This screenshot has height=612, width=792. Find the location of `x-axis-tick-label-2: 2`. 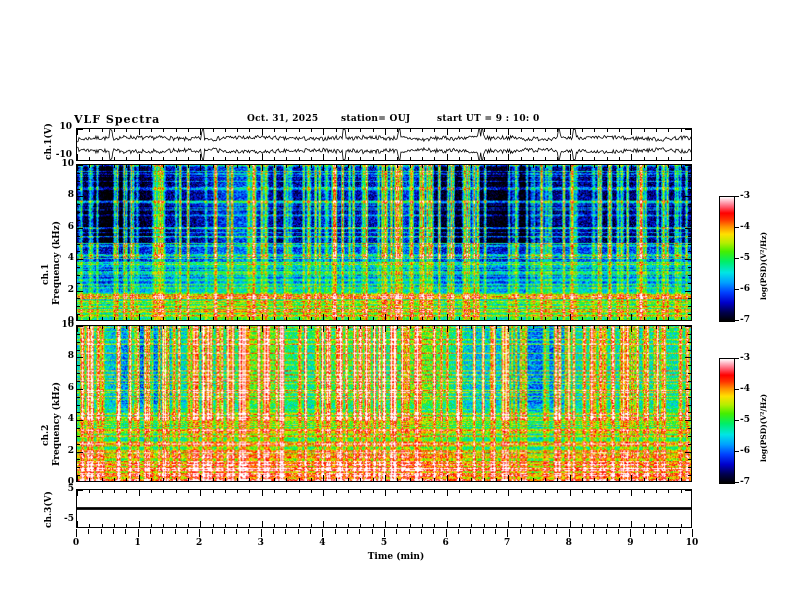

x-axis-tick-label-2: 2 is located at coordinates (199, 543).